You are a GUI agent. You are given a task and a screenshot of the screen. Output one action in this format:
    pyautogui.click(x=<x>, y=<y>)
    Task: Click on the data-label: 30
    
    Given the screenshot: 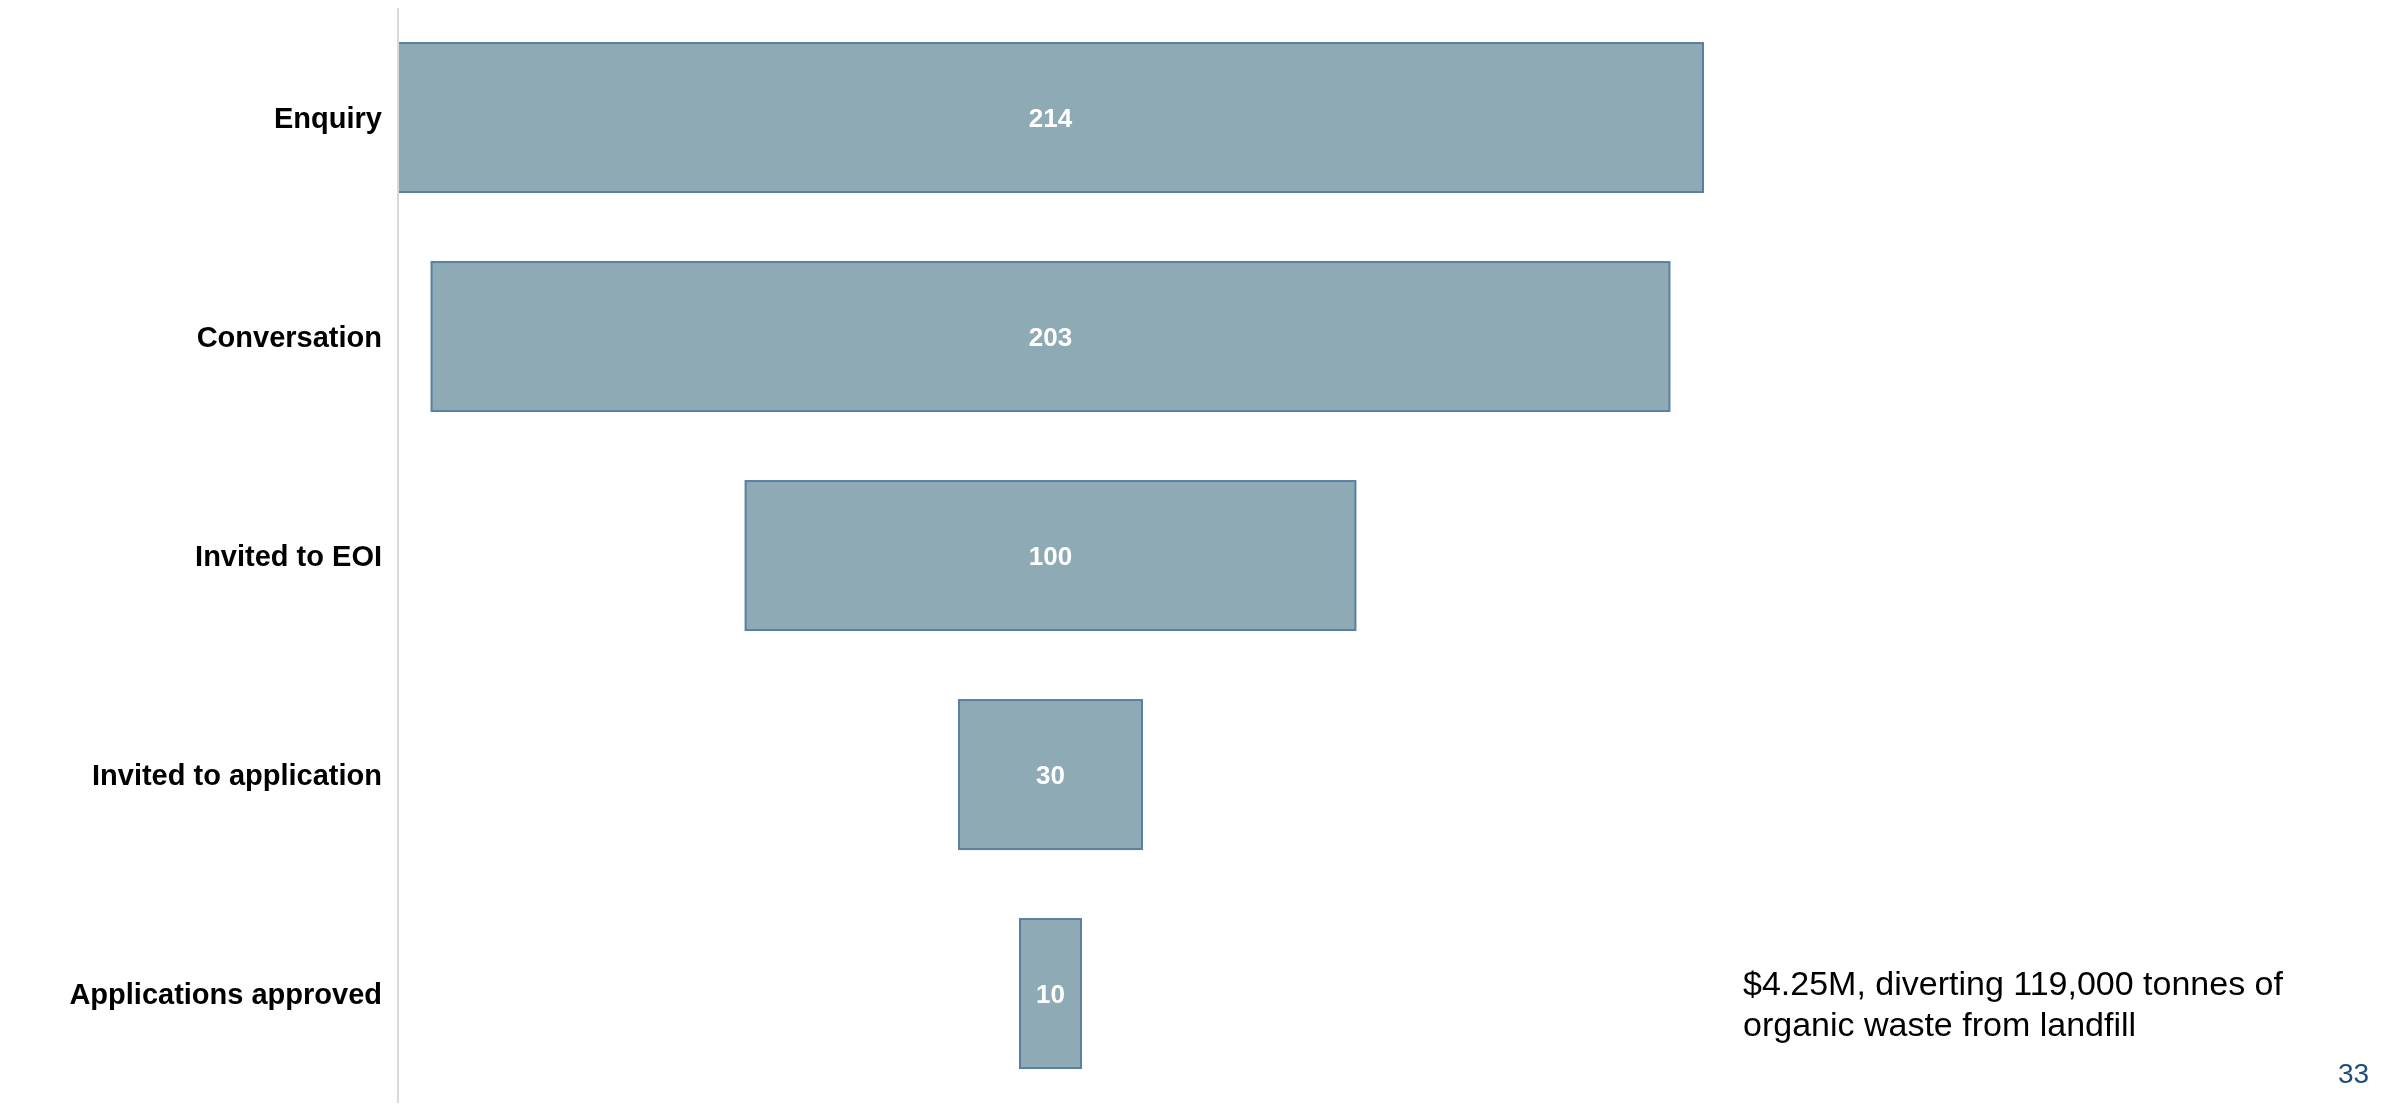 What is the action you would take?
    pyautogui.click(x=1050, y=774)
    